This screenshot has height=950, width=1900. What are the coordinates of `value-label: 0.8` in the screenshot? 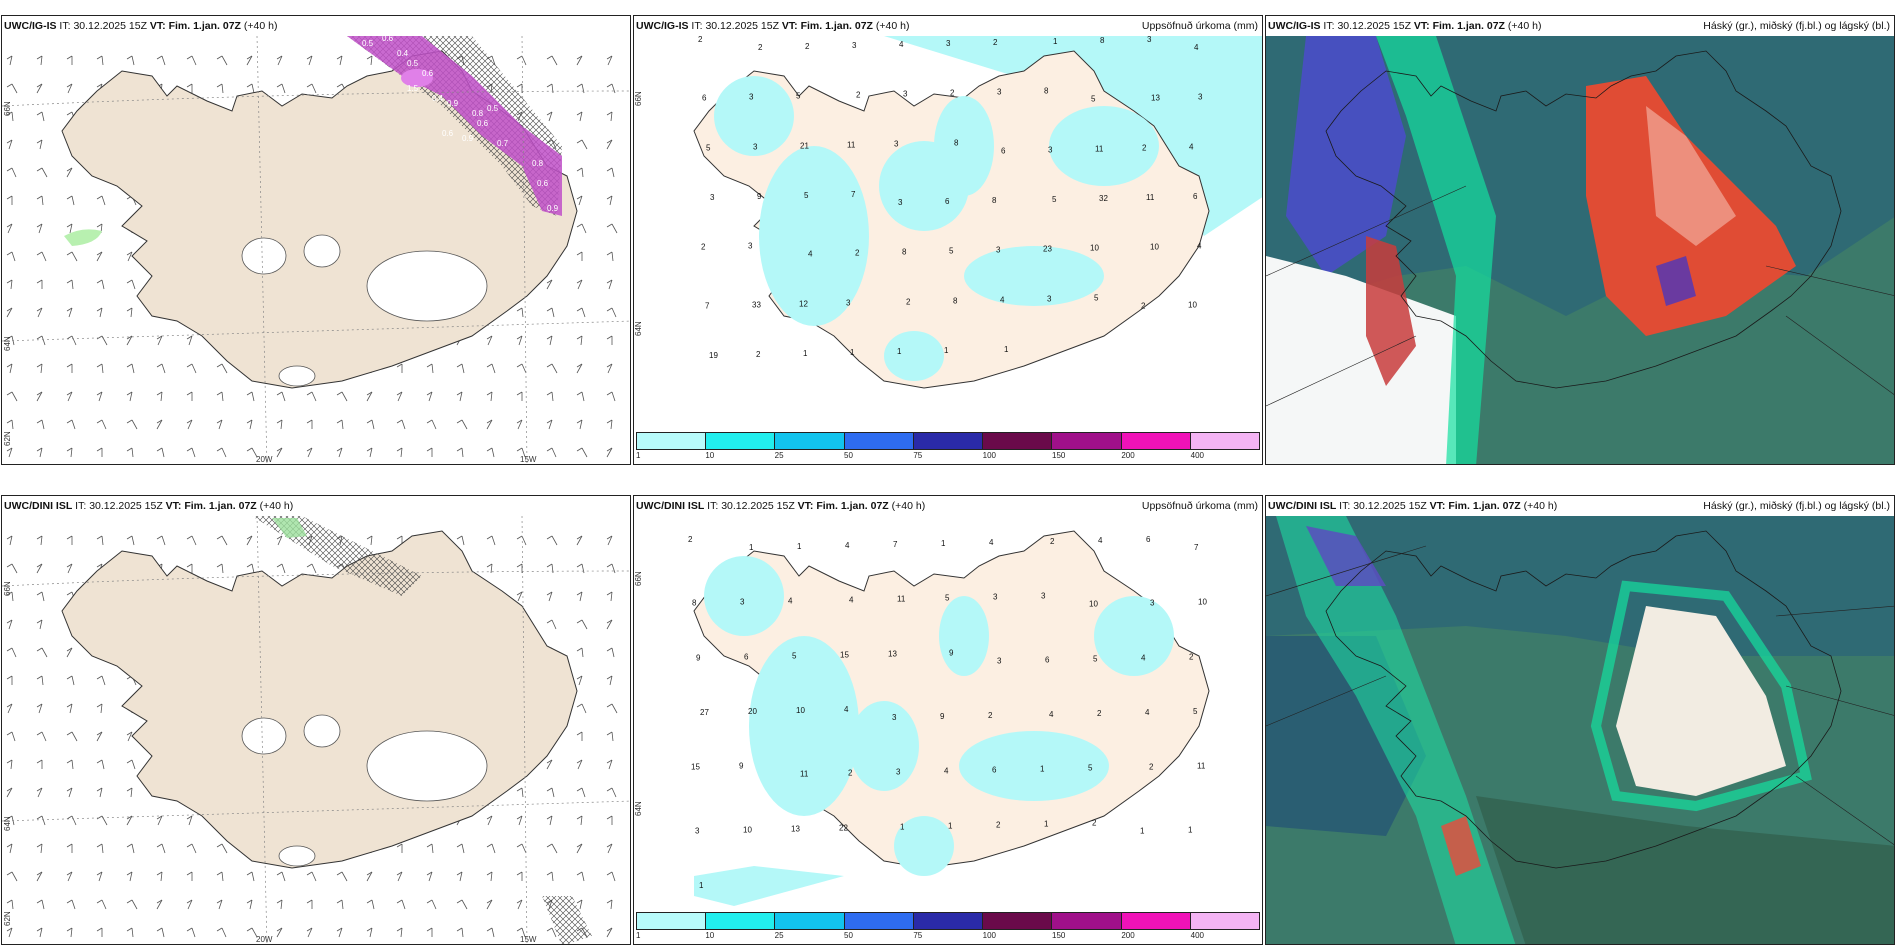 It's located at (478, 113).